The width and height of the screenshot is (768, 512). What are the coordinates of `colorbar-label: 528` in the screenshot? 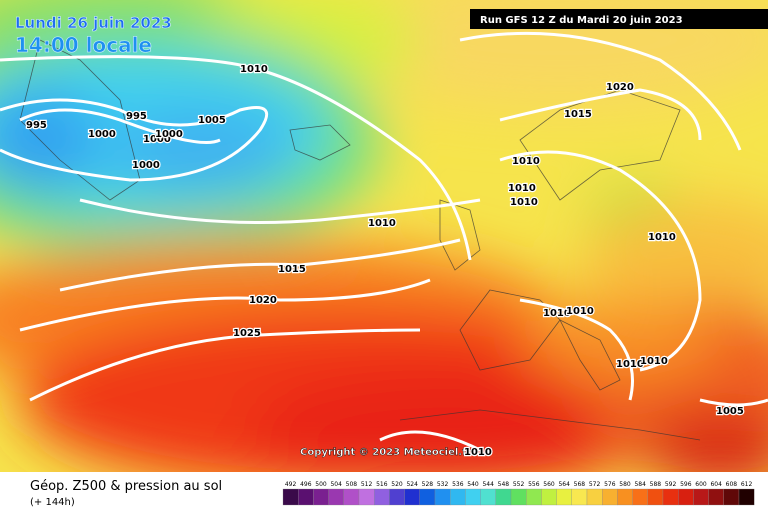 It's located at (428, 484).